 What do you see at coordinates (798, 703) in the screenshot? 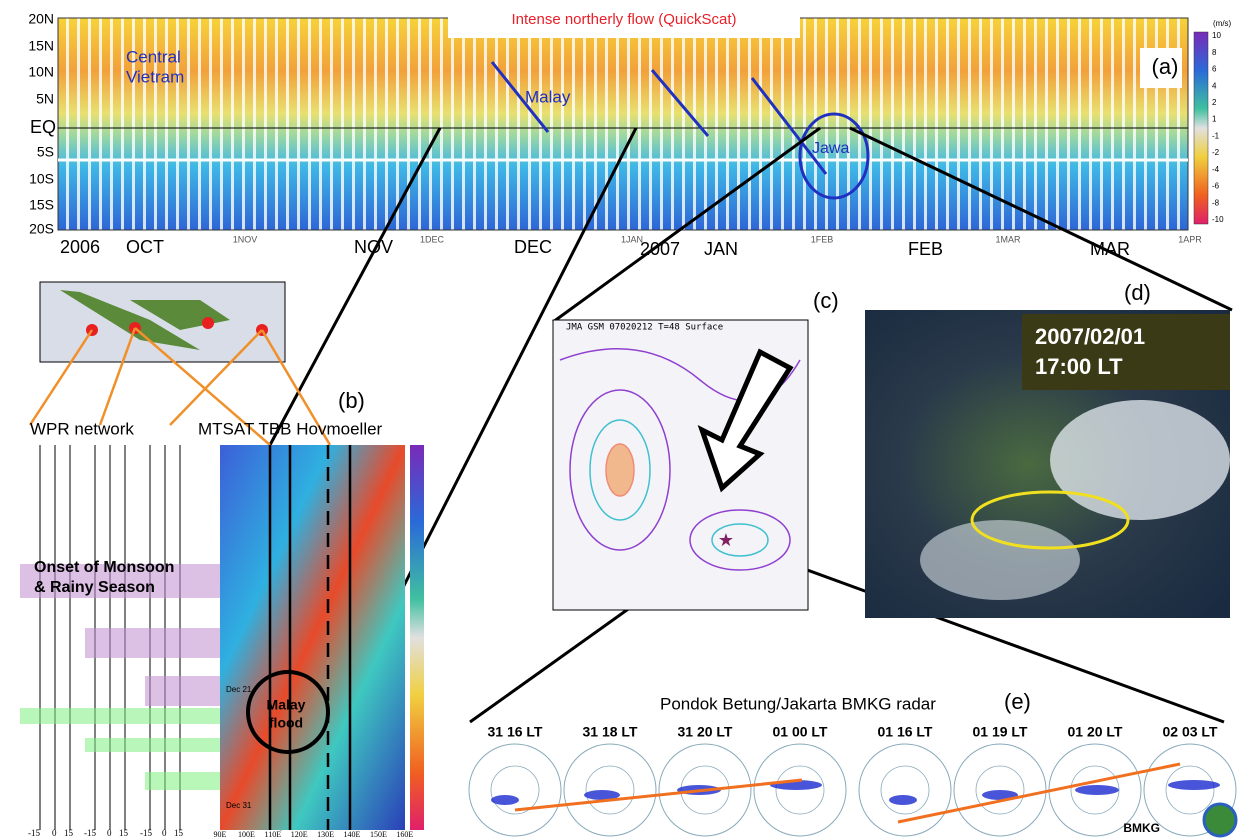
I see `heading: Pondok Betung/Jakarta BMKG radar` at bounding box center [798, 703].